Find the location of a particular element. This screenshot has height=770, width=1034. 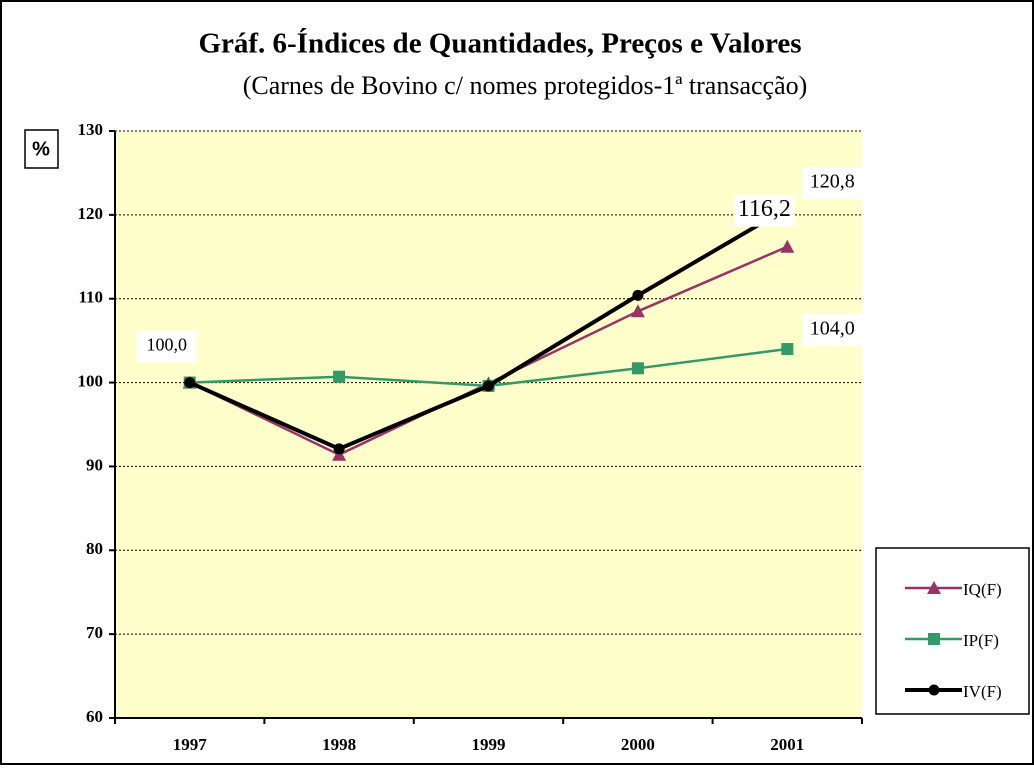

y-tick-label: 130 is located at coordinates (91, 129).